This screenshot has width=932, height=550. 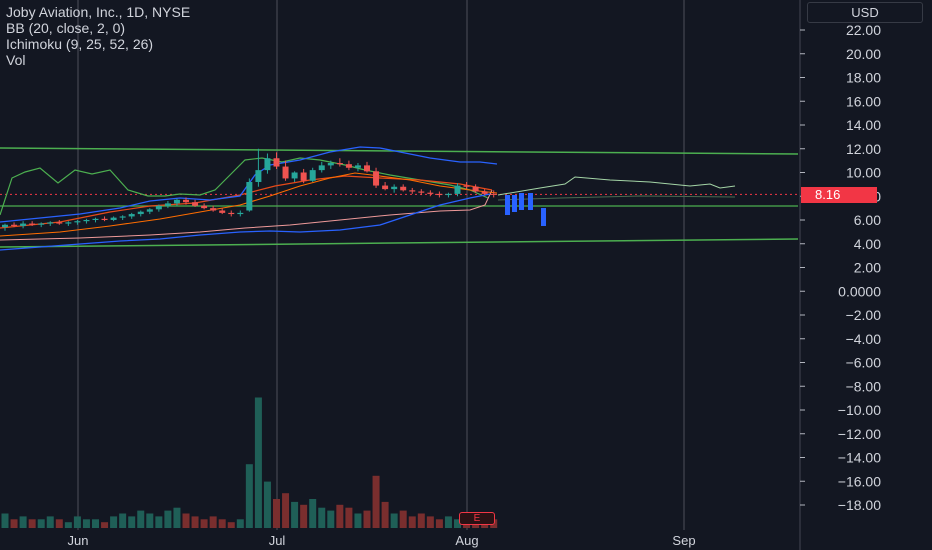 What do you see at coordinates (859, 505) in the screenshot?
I see `price-tick-label: −18.00` at bounding box center [859, 505].